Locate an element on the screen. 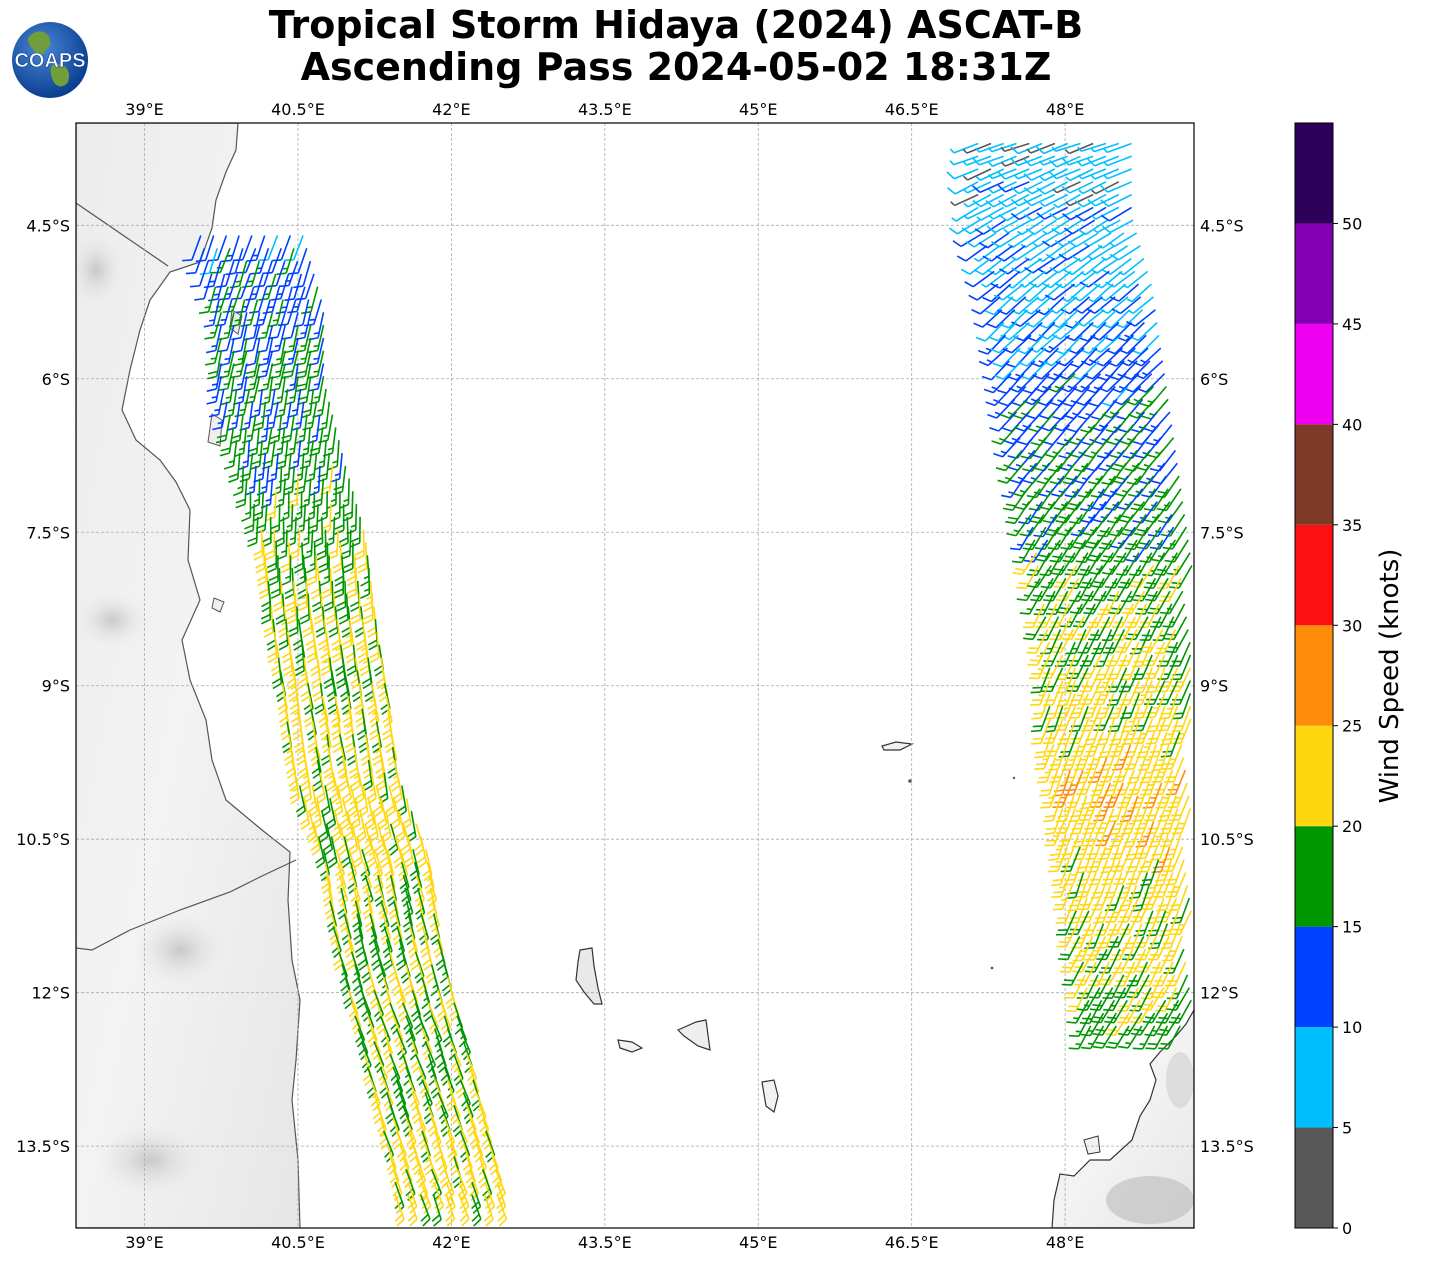 This screenshot has width=1432, height=1264. lat-tick-right-5: 12°S is located at coordinates (1219, 993).